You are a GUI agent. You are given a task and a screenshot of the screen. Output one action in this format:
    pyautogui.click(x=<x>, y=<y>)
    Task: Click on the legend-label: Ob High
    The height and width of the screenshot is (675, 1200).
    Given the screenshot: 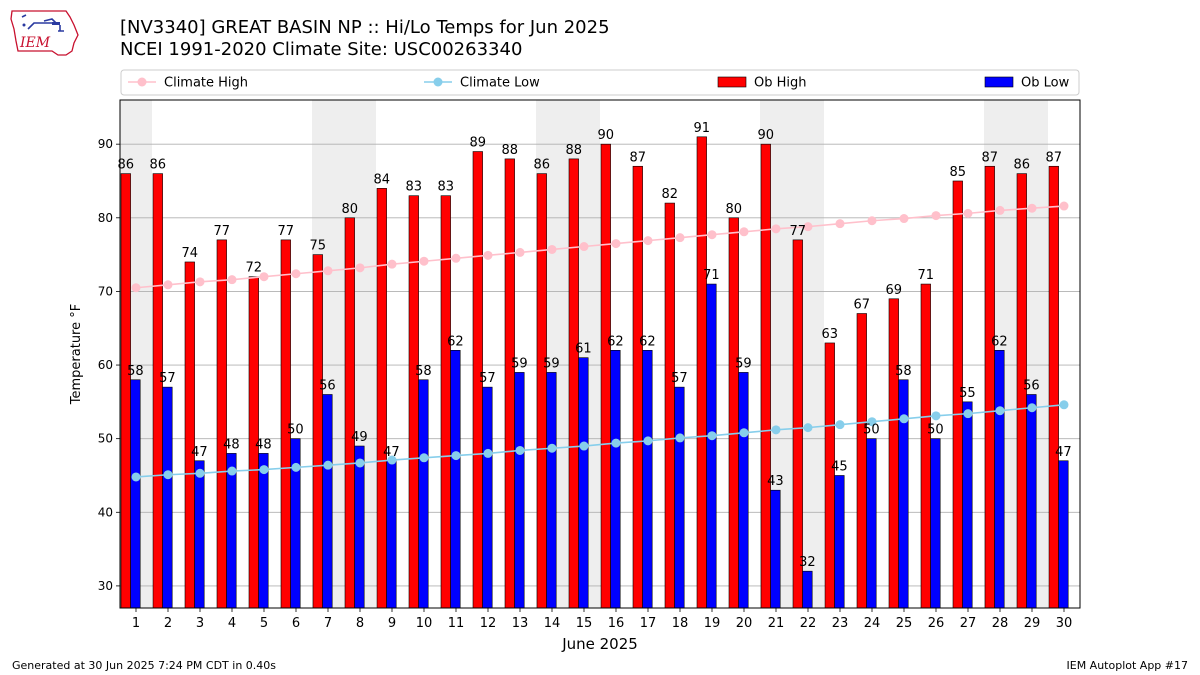 What is the action you would take?
    pyautogui.click(x=780, y=83)
    